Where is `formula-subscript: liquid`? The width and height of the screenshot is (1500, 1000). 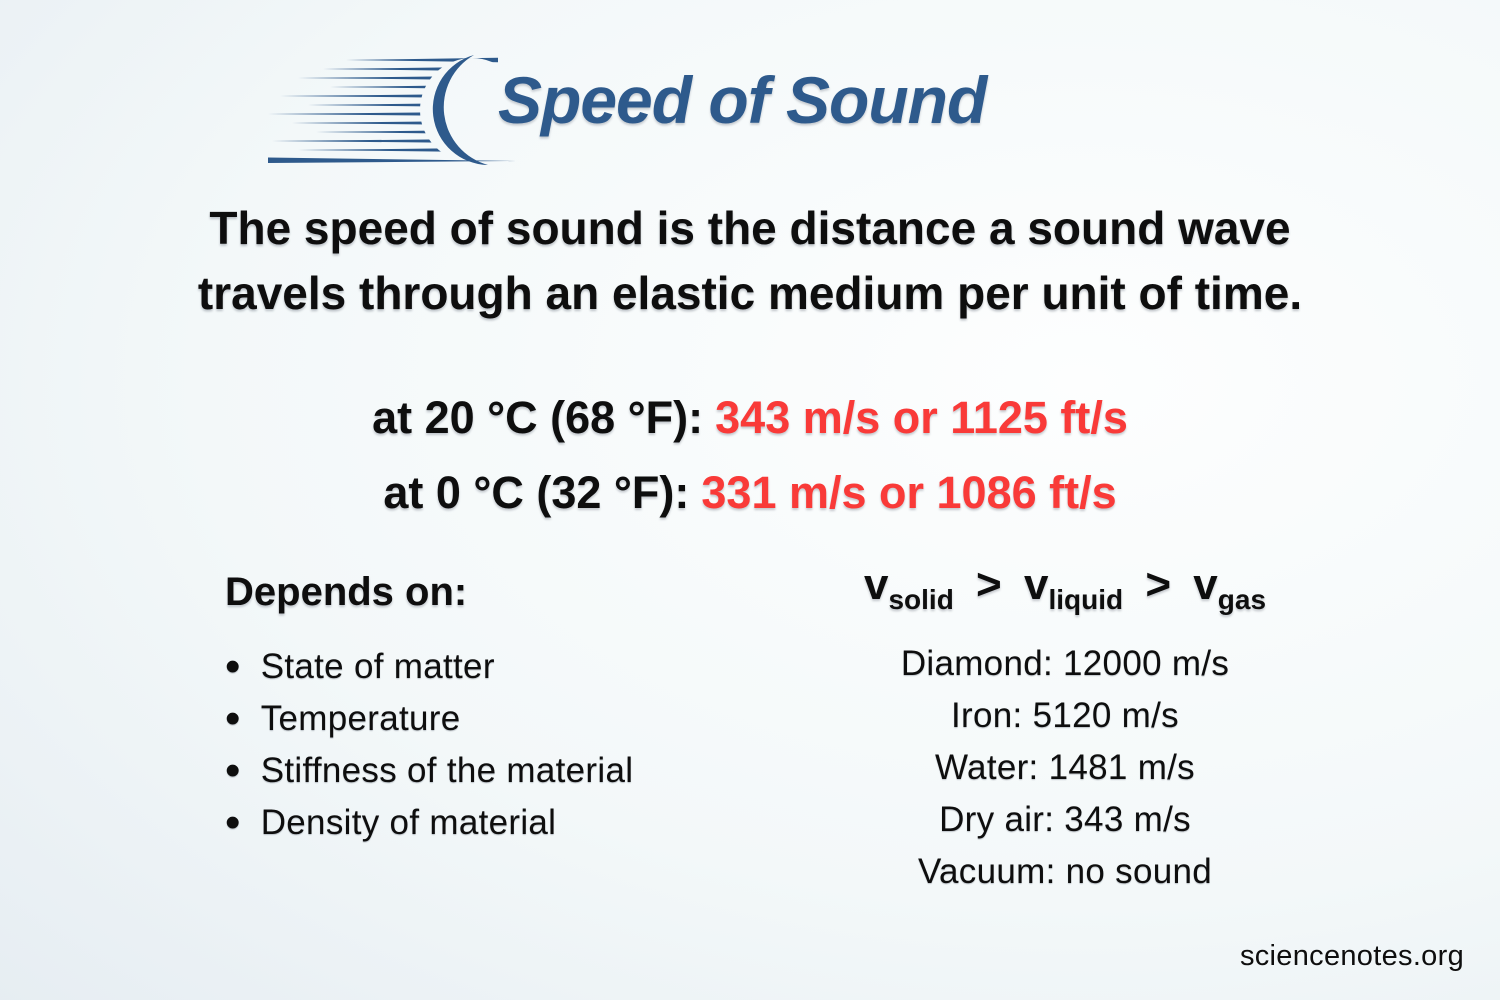 formula-subscript: liquid is located at coordinates (1086, 599).